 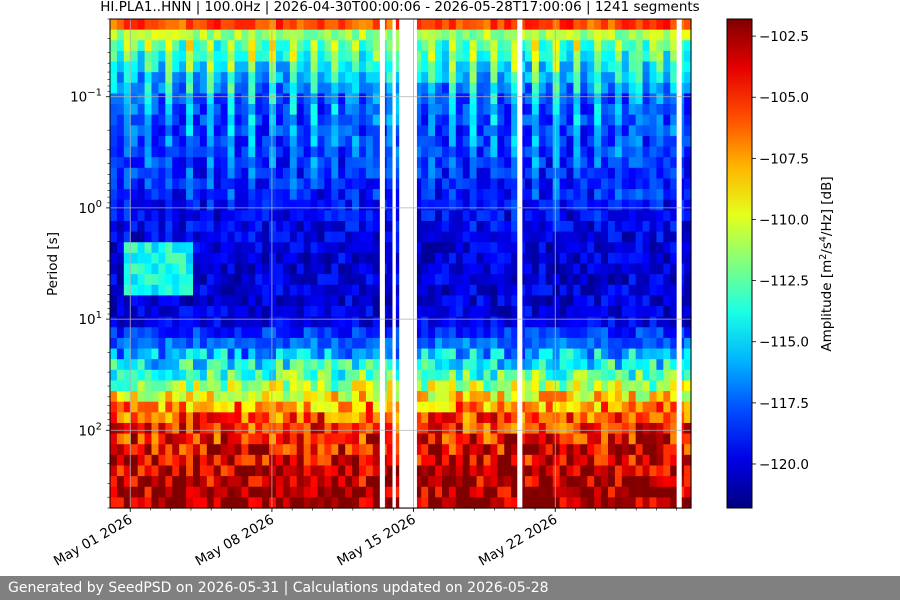 I want to click on colorbar-label-main: Amplitude [m, so click(x=827, y=306).